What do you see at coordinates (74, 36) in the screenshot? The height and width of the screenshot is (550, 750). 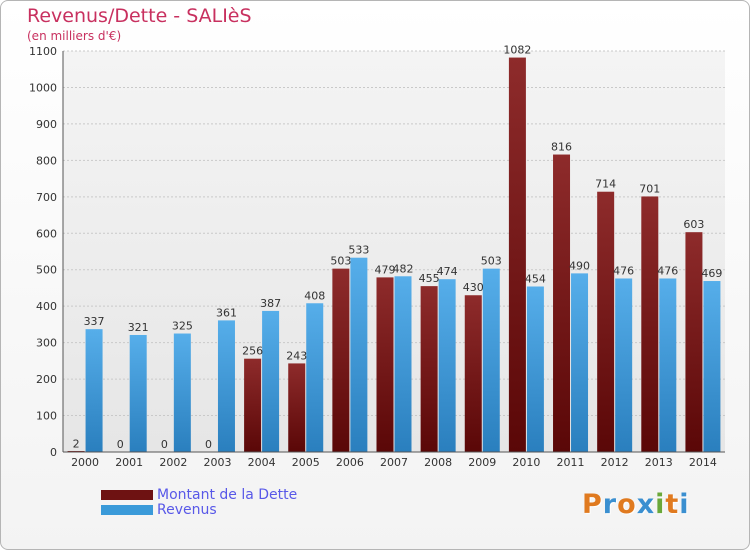 I see `chart-subtitle: (en milliers d'€)` at bounding box center [74, 36].